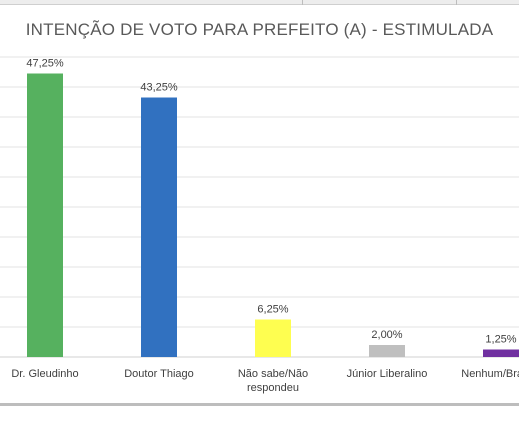 The image size is (519, 440). Describe the element at coordinates (44, 374) in the screenshot. I see `category-label: Dr. Gleudinho` at that location.